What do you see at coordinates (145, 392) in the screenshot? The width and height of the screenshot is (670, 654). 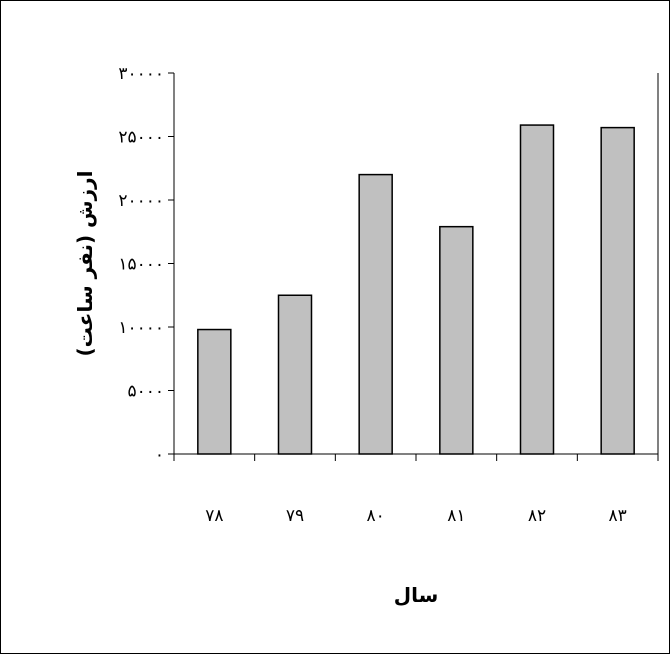 I see `y-tick-label: ۵۰۰۰` at bounding box center [145, 392].